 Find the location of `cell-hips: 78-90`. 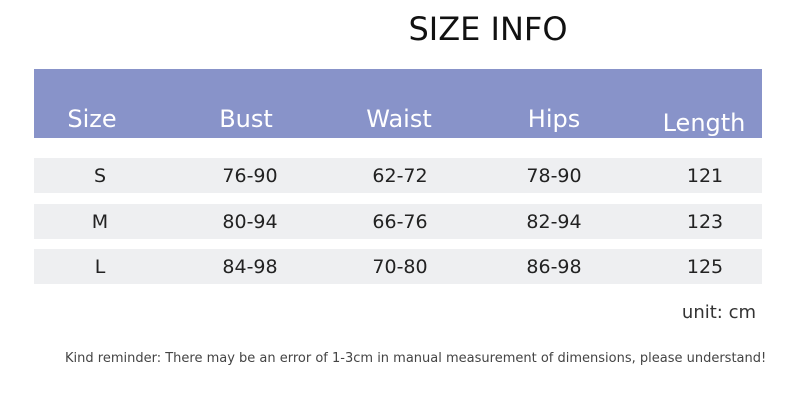

cell-hips: 78-90 is located at coordinates (554, 176).